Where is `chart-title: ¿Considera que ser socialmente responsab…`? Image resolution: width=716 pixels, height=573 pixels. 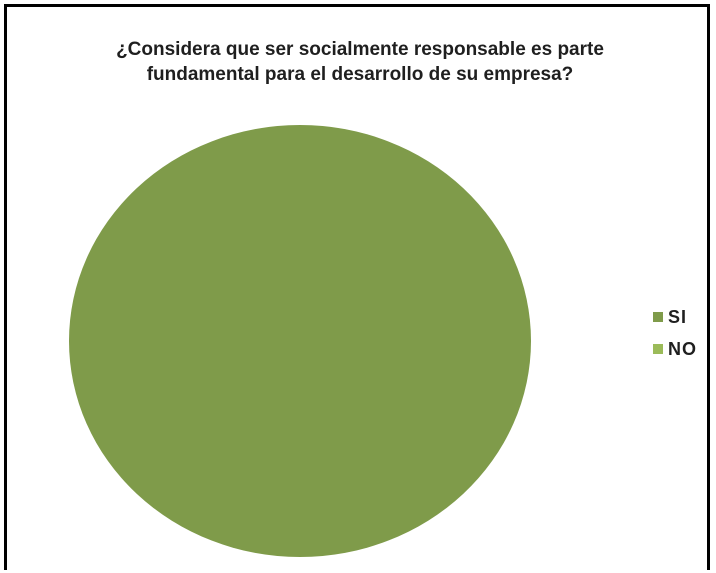
chart-title: ¿Considera que ser socialmente responsab… is located at coordinates (360, 62).